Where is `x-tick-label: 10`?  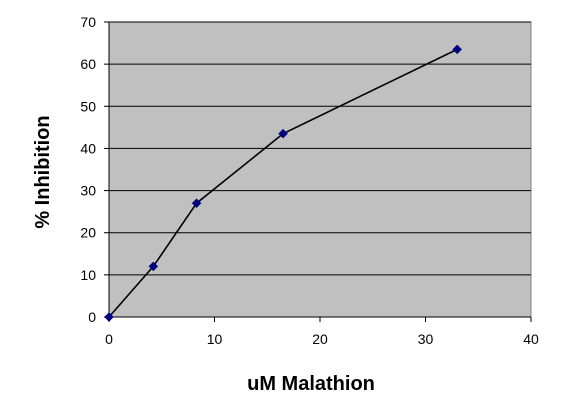 x-tick-label: 10 is located at coordinates (215, 339).